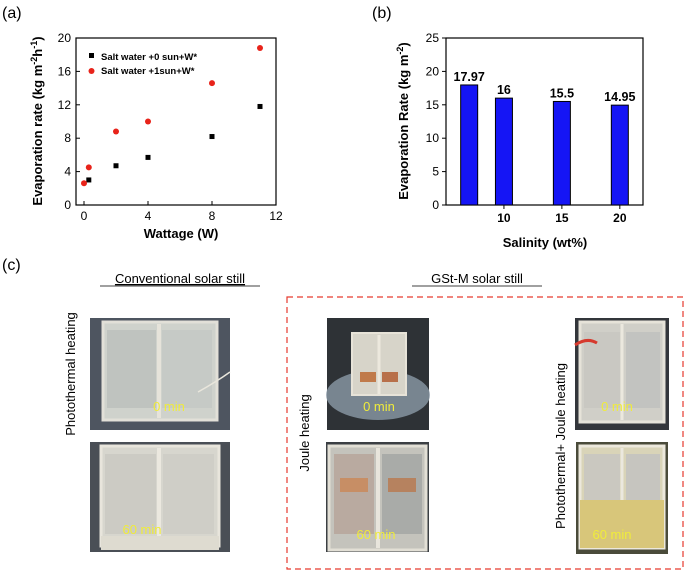 Image resolution: width=685 pixels, height=571 pixels. What do you see at coordinates (403, 121) in the screenshot?
I see `y-axis-label-b: Evaporation Rate (kg m-2)` at bounding box center [403, 121].